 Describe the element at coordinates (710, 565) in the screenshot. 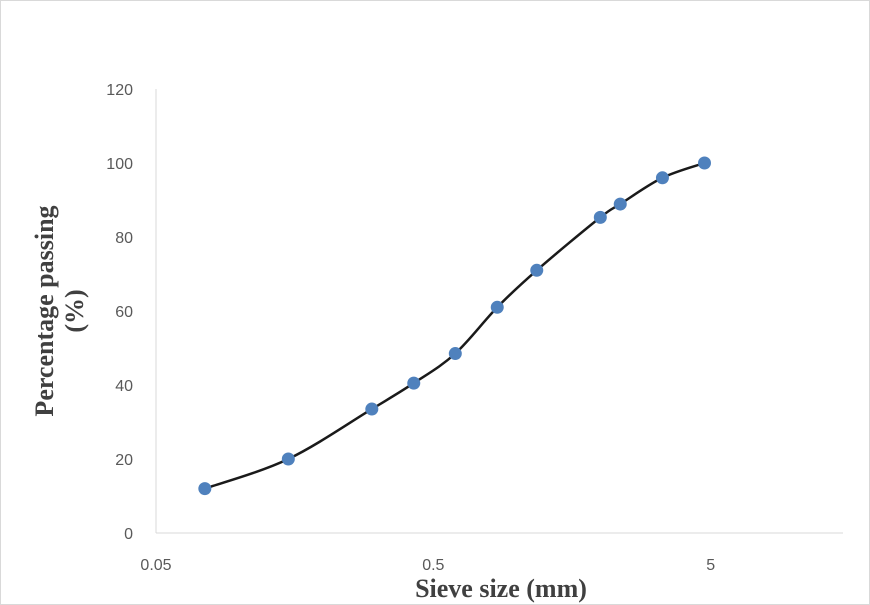

I see `x-tick-label: 5` at that location.